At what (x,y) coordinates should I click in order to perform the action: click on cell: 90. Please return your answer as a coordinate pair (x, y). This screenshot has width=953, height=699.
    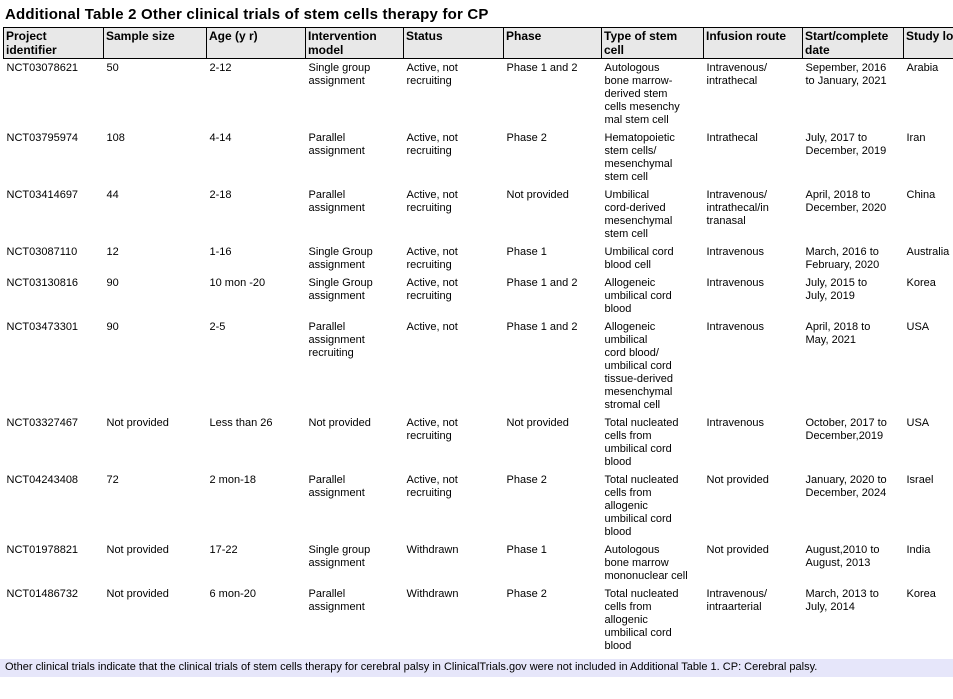
    Looking at the image, I should click on (155, 296).